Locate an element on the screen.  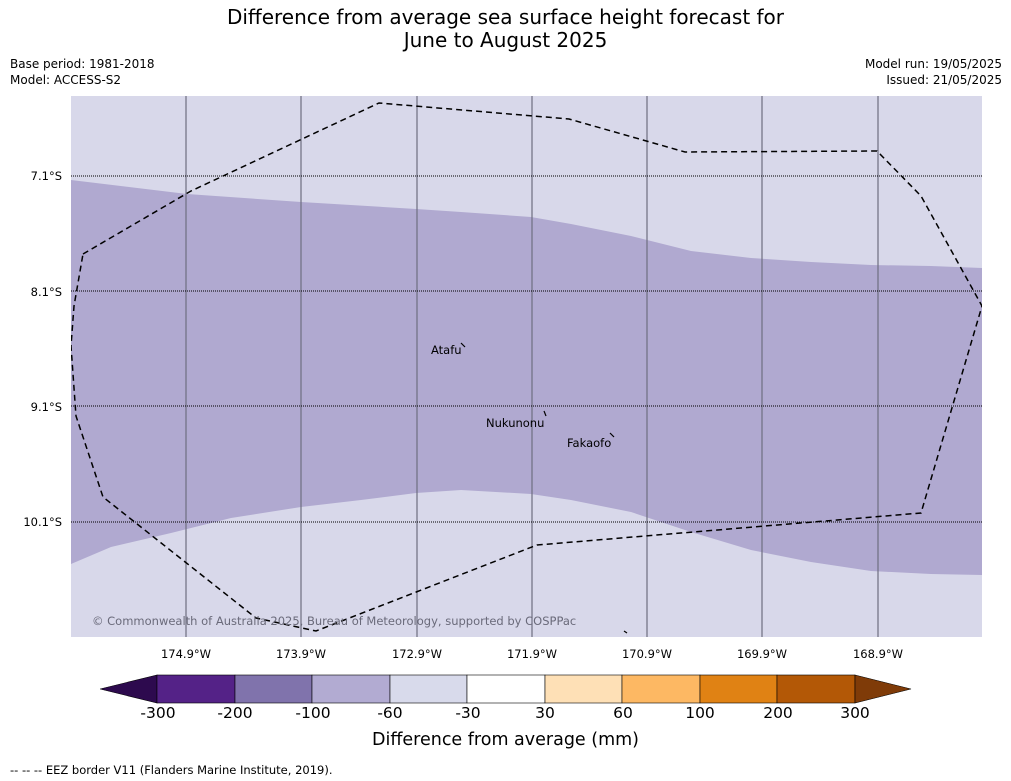
colorbar-tick-minus-30: -30 is located at coordinates (468, 713).